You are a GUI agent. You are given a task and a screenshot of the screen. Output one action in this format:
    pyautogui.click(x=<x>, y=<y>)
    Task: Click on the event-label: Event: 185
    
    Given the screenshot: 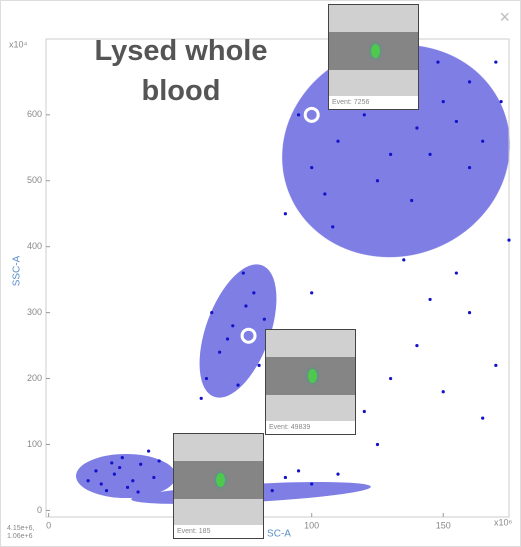 What is the action you would take?
    pyautogui.click(x=218, y=531)
    